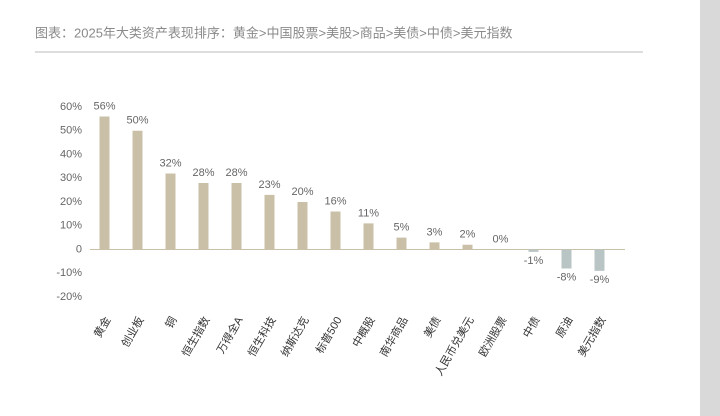  I want to click on x-tick-label: 恒生指数, so click(195, 336).